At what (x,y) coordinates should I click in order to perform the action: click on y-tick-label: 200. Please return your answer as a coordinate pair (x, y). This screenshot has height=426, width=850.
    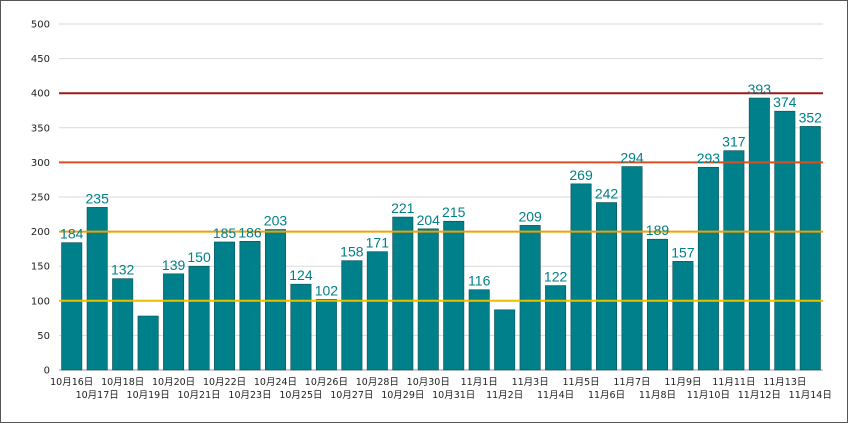
    Looking at the image, I should click on (40, 232).